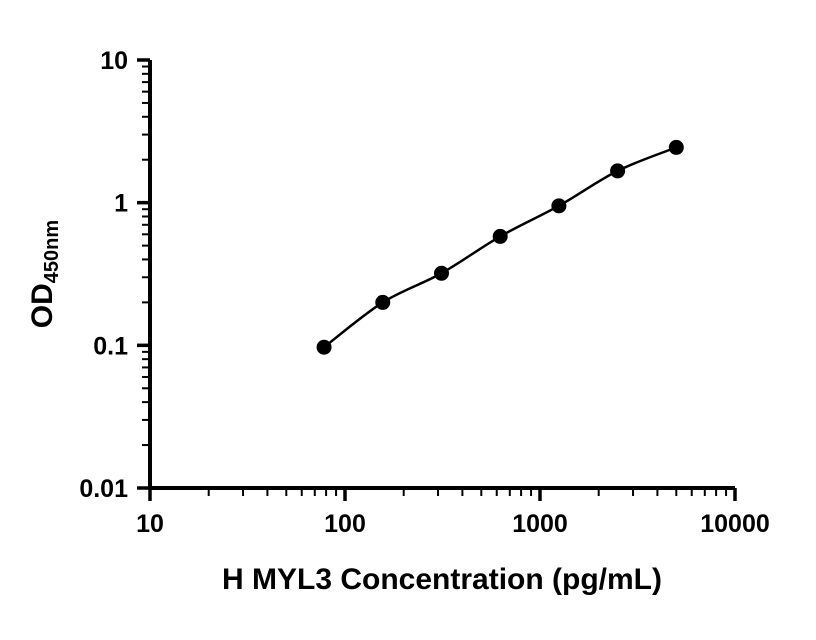  Describe the element at coordinates (52, 251) in the screenshot. I see `y-axis-label-sub: 450nm` at that location.